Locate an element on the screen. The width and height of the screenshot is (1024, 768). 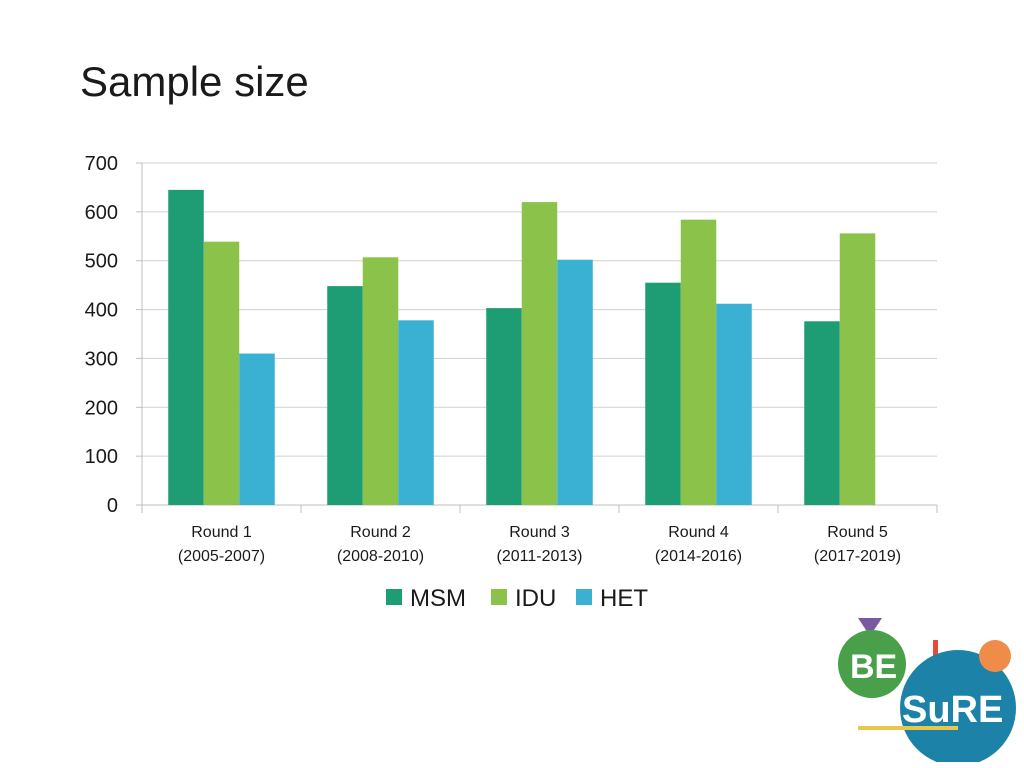
x-category-label: Round 2 is located at coordinates (380, 532).